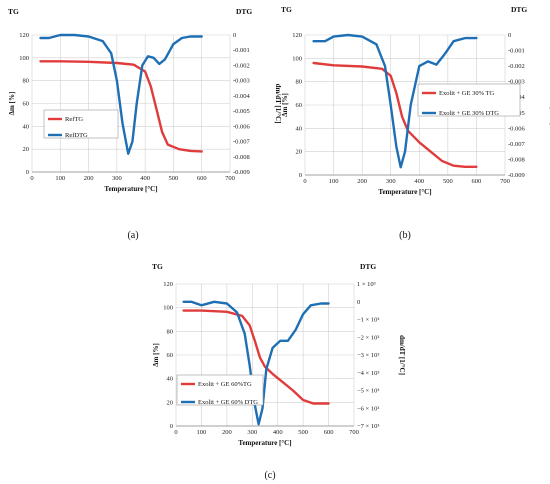 This screenshot has height=484, width=550. I want to click on y-right-tick-label: −3 × 10³, so click(368, 355).